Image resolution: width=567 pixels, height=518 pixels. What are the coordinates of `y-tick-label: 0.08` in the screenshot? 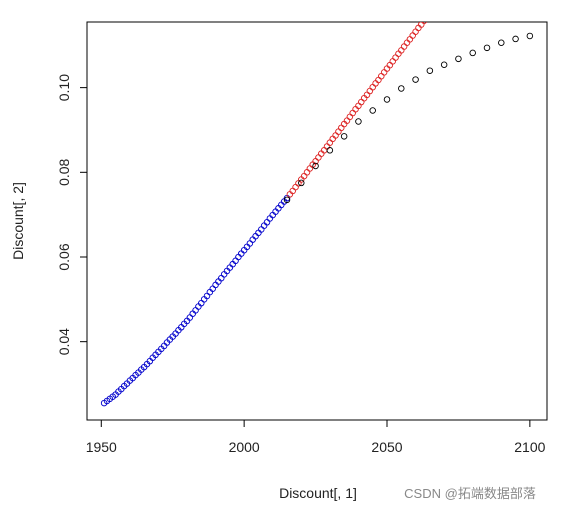 It's located at (64, 171).